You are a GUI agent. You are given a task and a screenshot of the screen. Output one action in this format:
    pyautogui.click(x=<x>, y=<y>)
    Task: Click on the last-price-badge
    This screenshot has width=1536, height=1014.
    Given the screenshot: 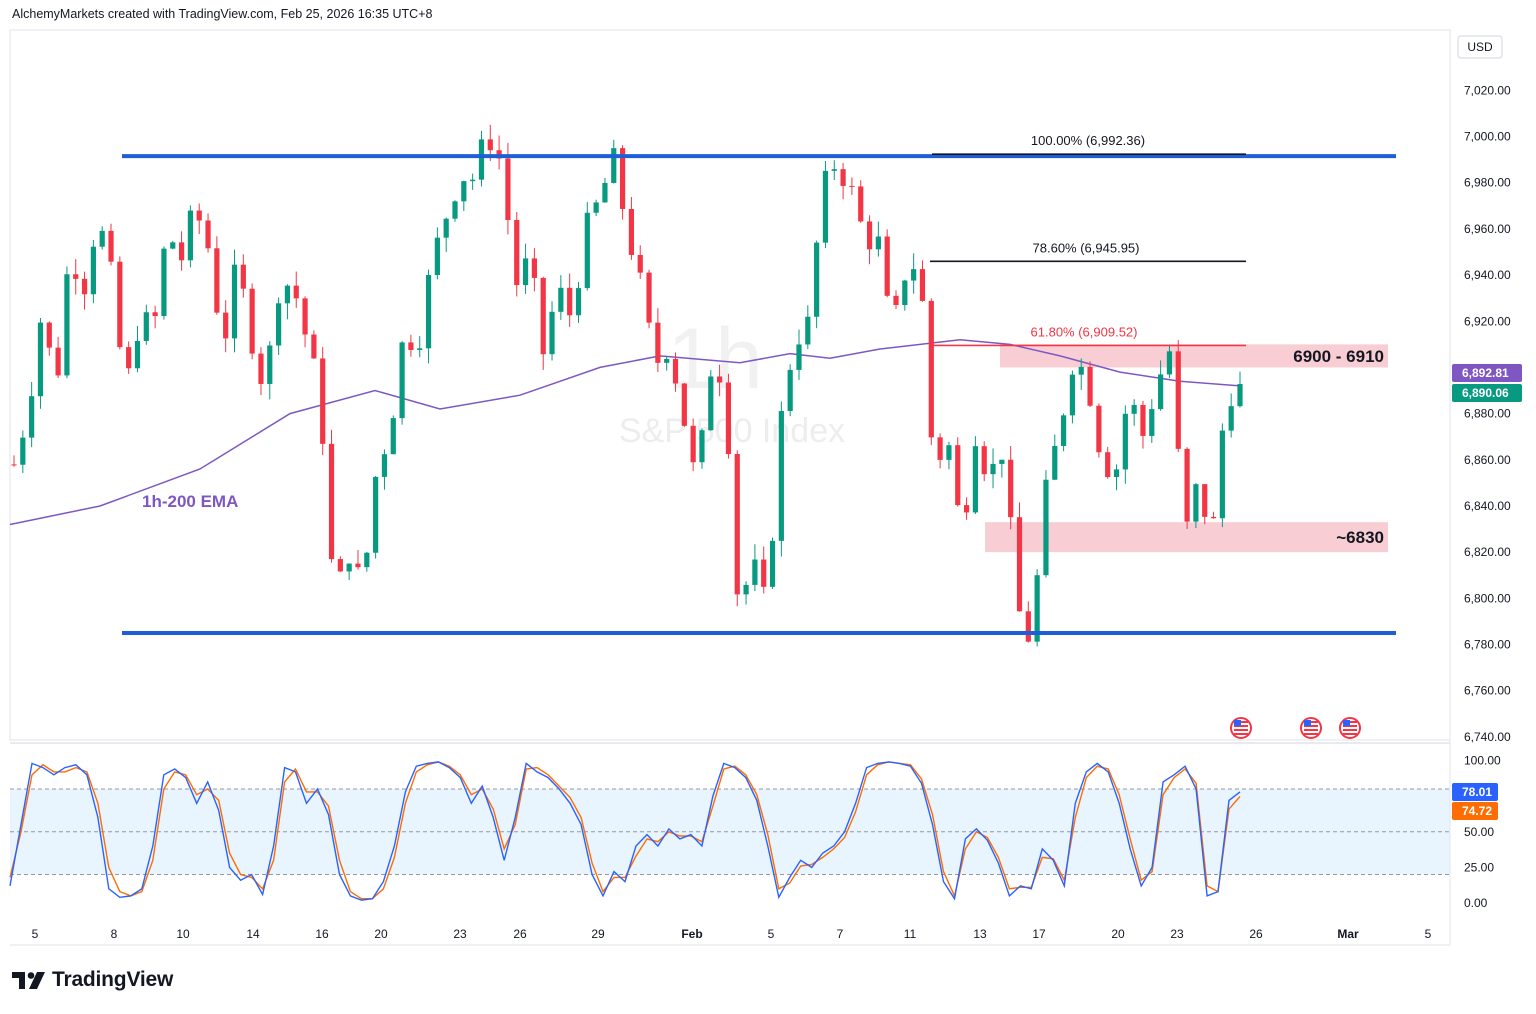 What is the action you would take?
    pyautogui.click(x=1487, y=393)
    